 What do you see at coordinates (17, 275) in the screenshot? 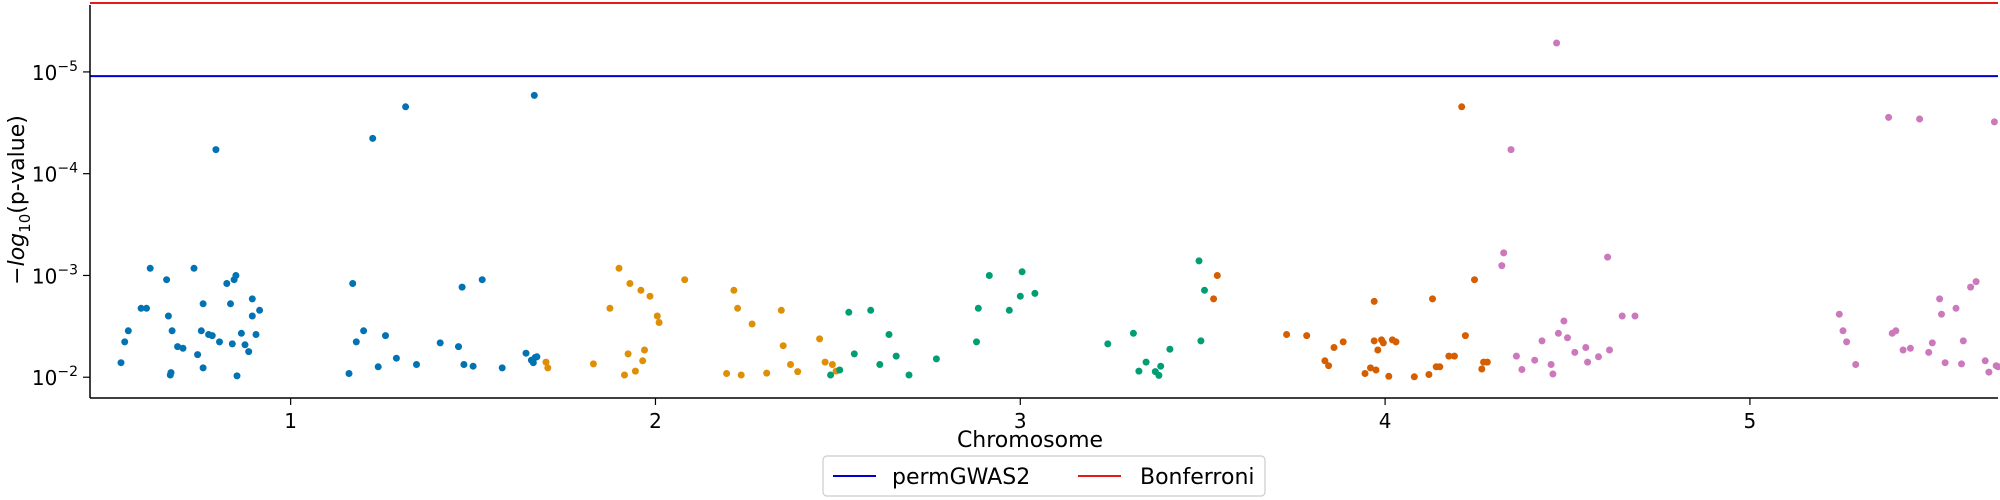
I see `y-axis-label-prefix: −` at bounding box center [17, 275].